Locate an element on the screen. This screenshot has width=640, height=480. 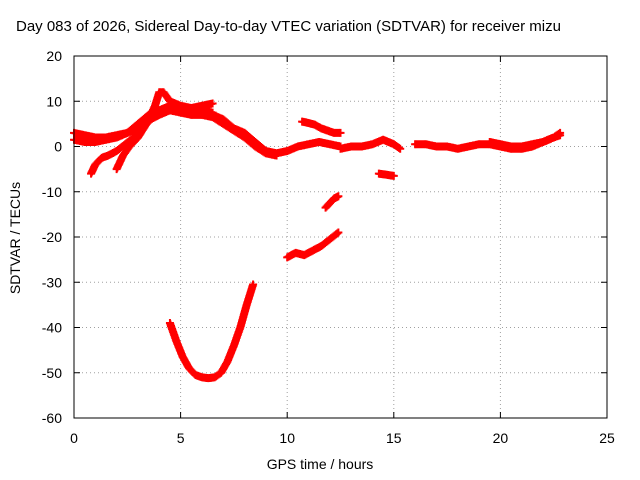
y-tick-label: 20 is located at coordinates (54, 56).